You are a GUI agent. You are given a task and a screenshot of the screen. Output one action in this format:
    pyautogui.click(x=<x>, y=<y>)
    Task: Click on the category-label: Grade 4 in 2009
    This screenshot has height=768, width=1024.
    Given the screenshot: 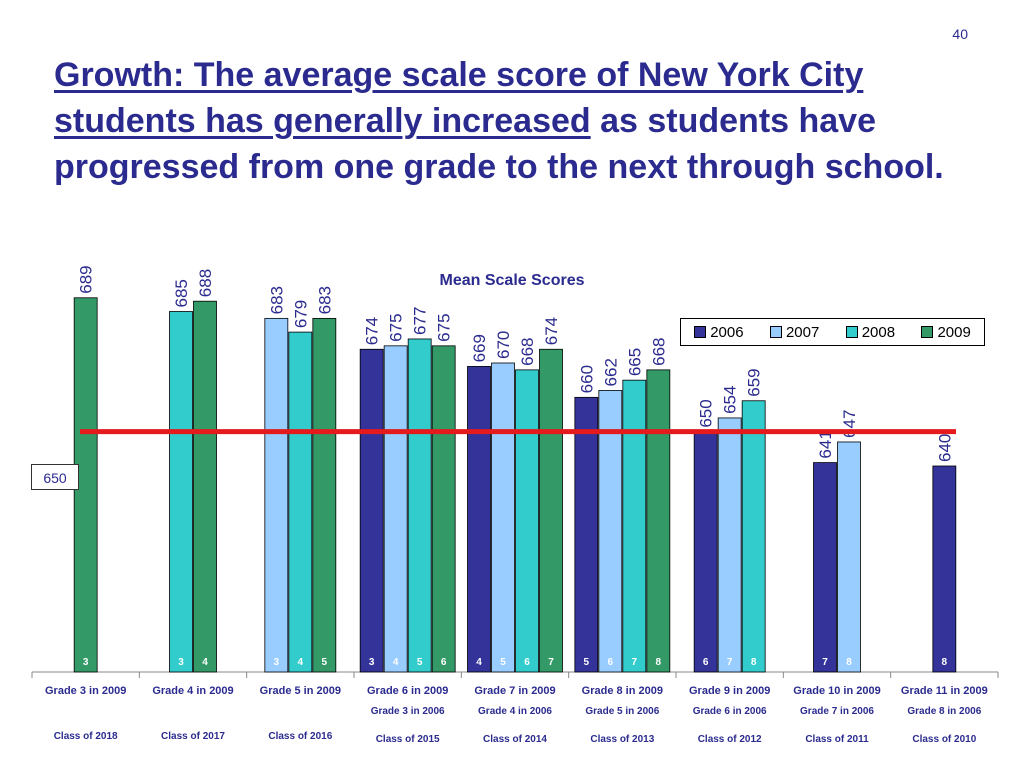 What is the action you would take?
    pyautogui.click(x=193, y=691)
    